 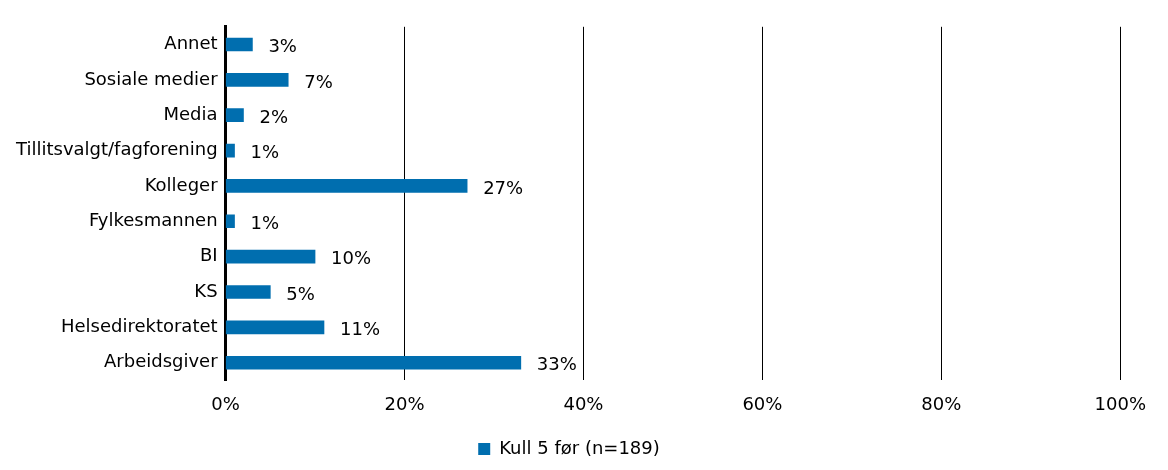 I want to click on y-tick-label: Annet, so click(x=191, y=43).